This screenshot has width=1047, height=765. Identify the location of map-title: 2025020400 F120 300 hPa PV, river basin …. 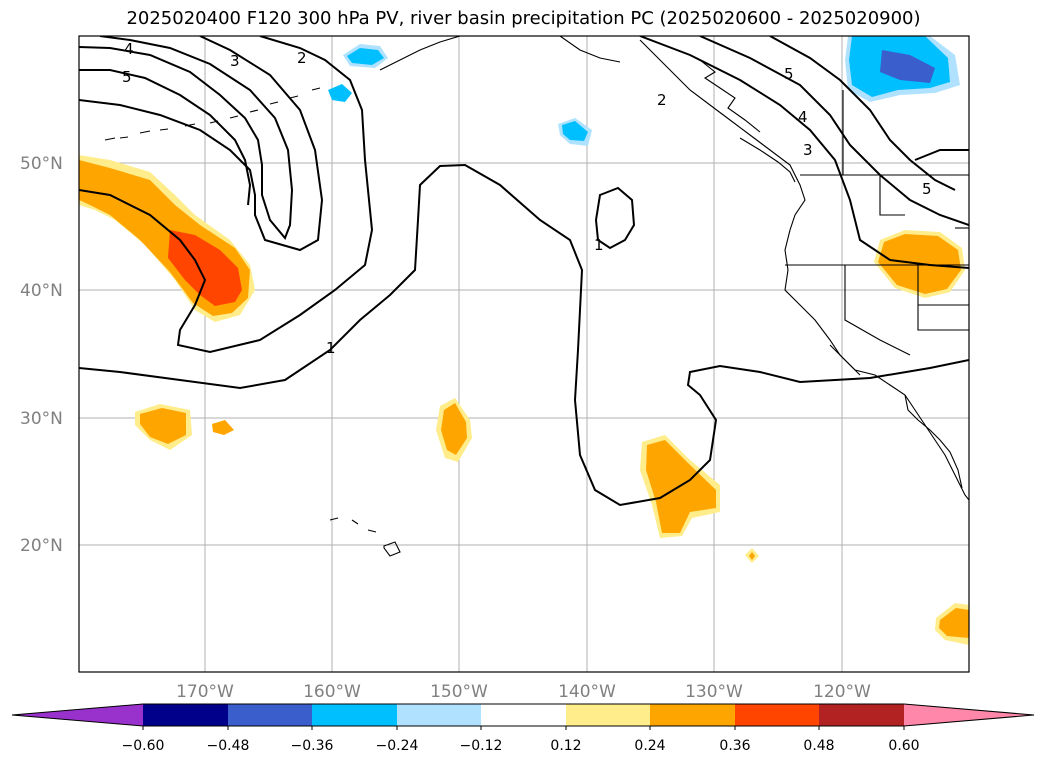
(523, 18).